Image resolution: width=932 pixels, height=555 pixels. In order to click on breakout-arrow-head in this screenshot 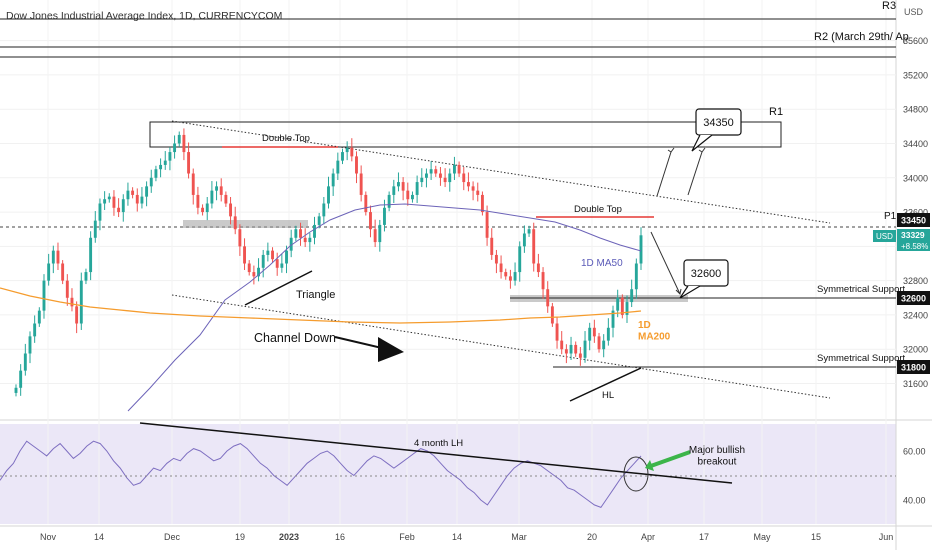, I will do `click(649, 465)`.